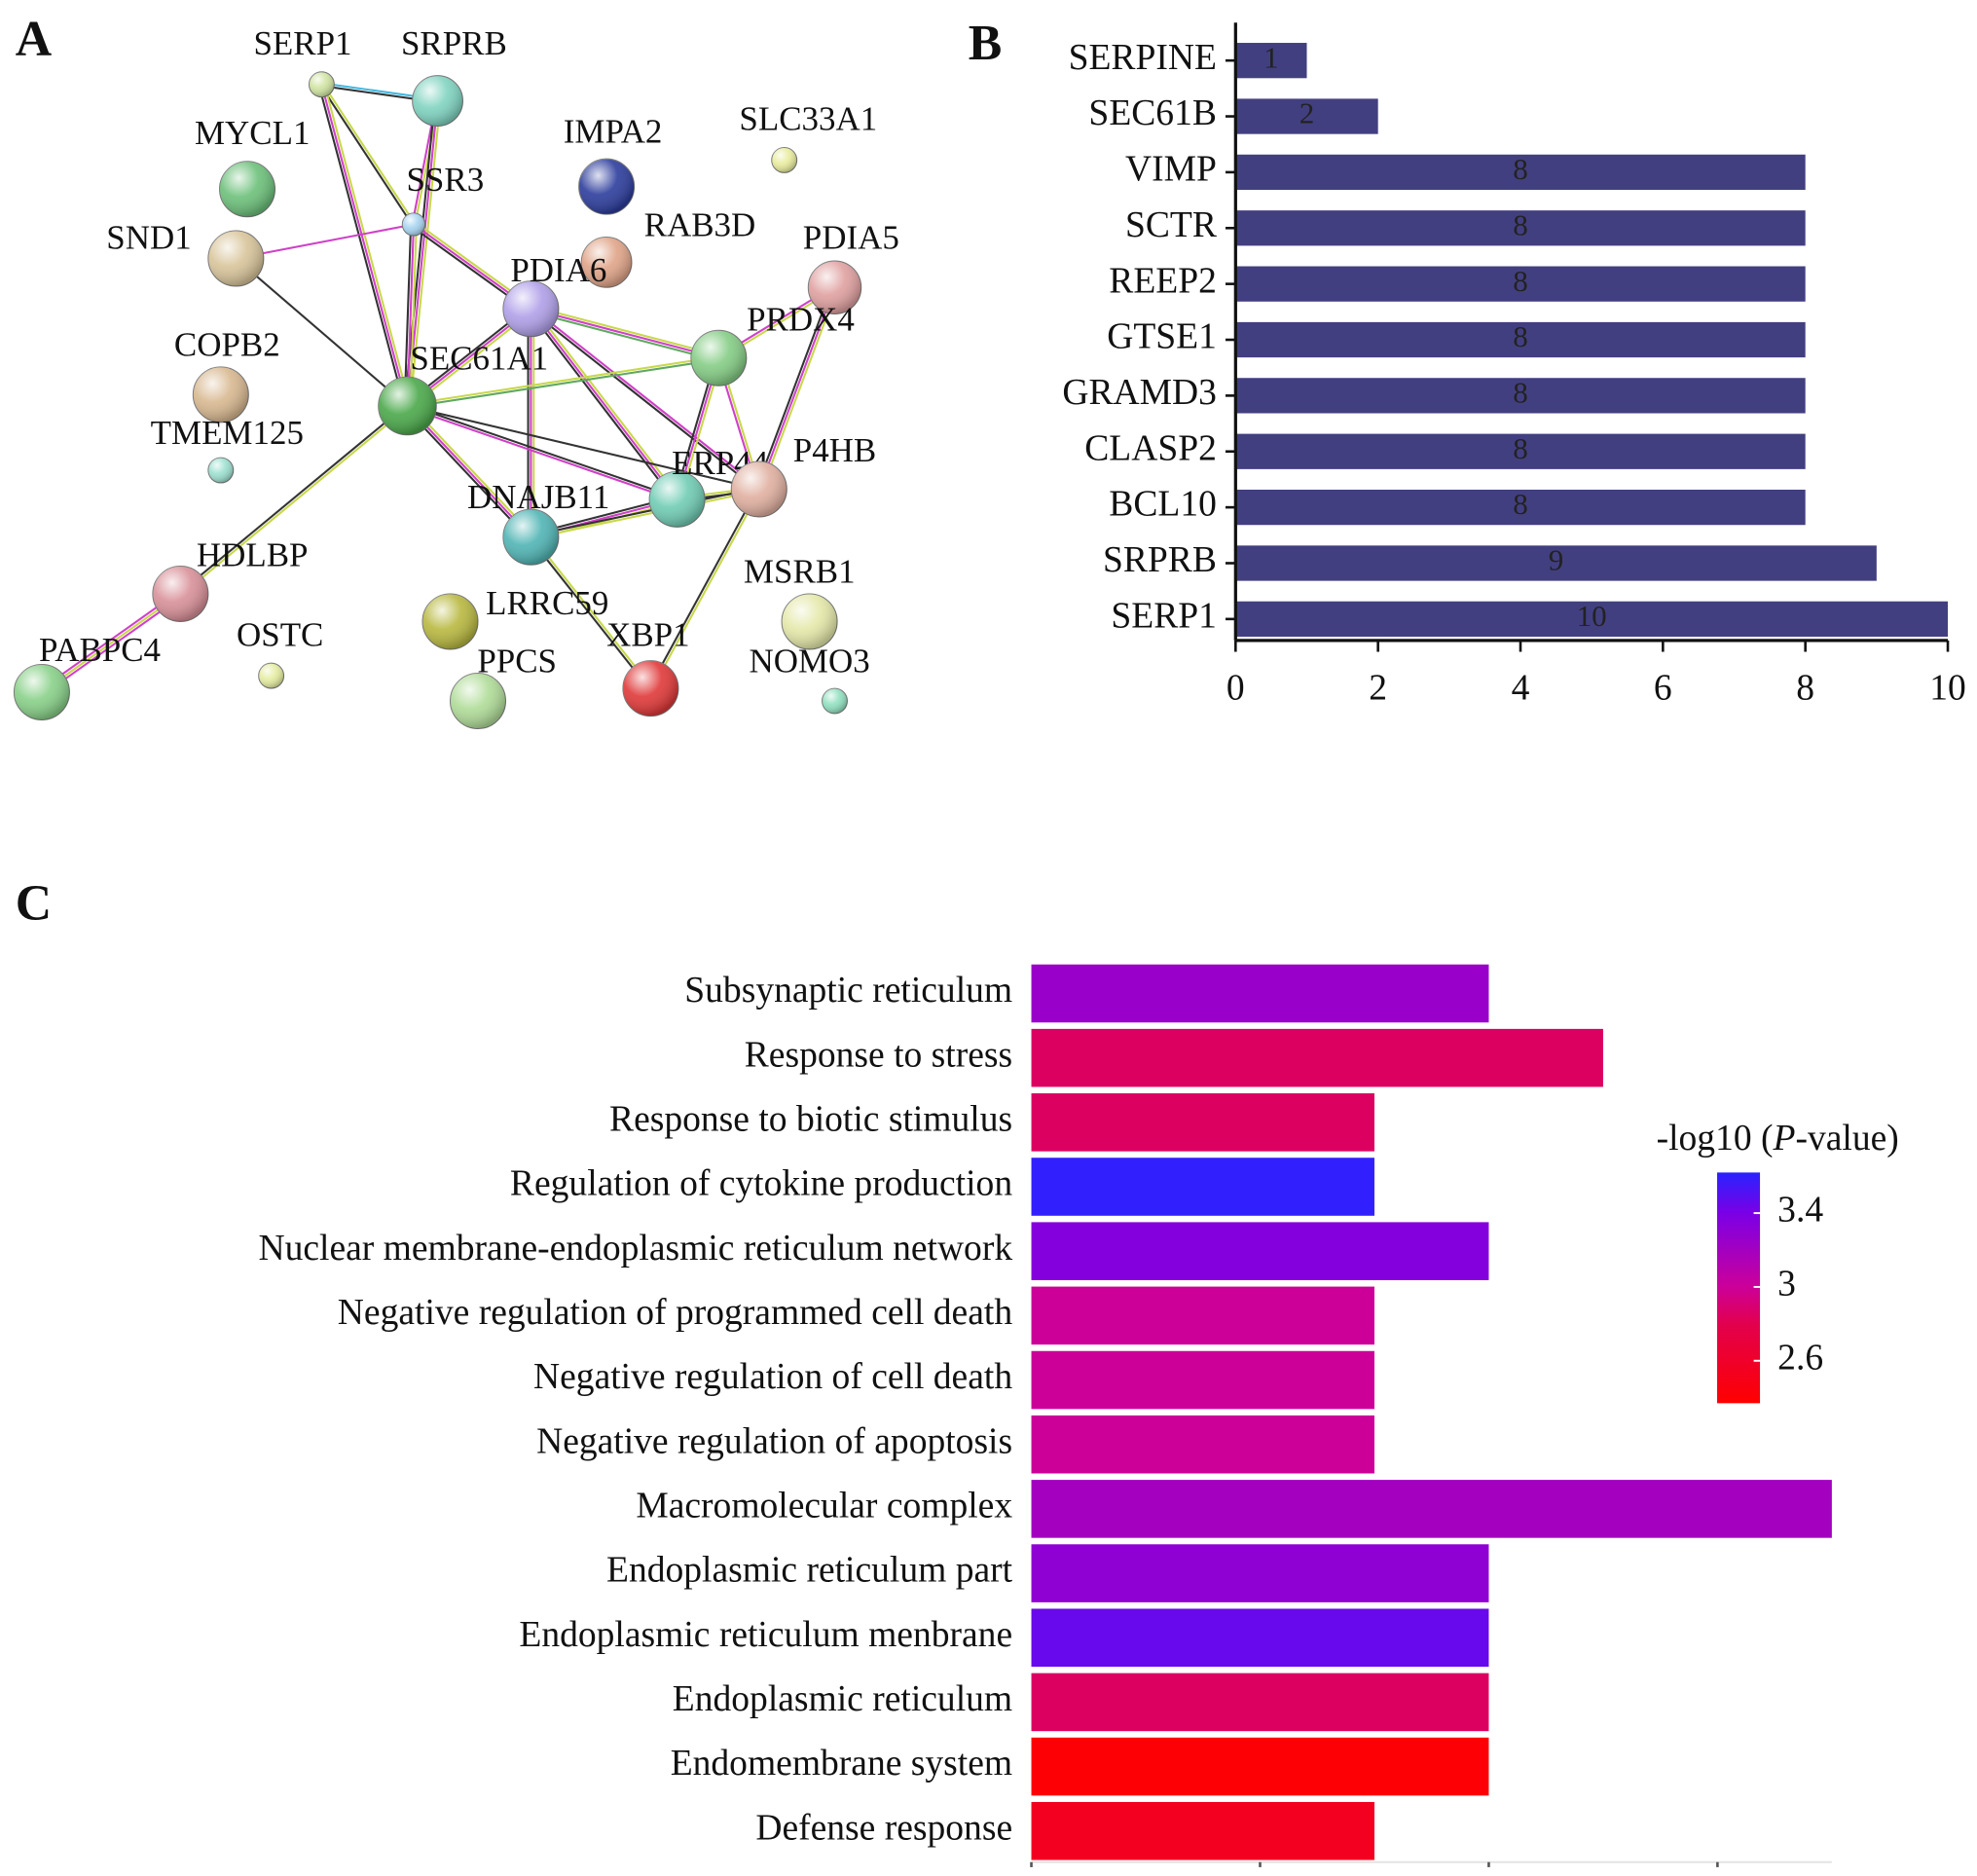 This screenshot has height=1876, width=1977. Describe the element at coordinates (100, 650) in the screenshot. I see `node-label: PABPC4` at that location.